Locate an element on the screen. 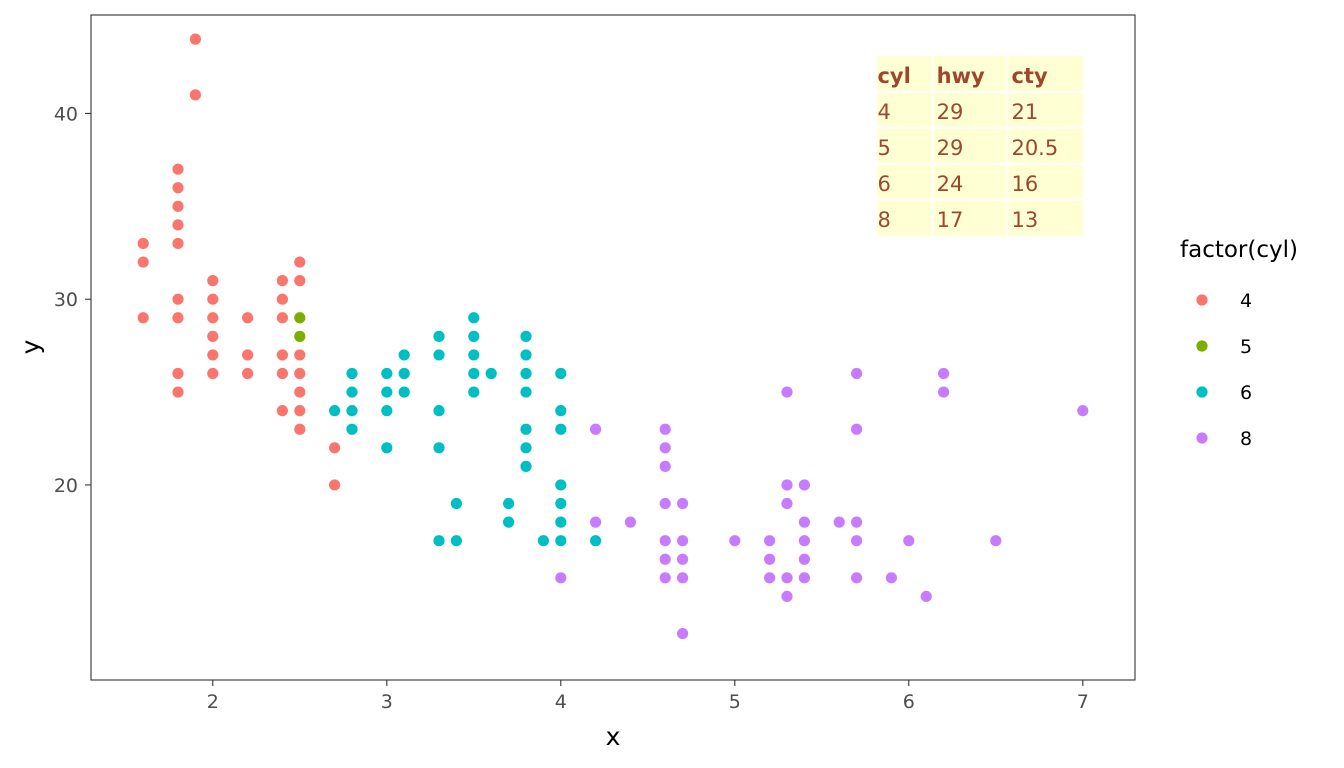  x-tick-label: 3 is located at coordinates (387, 702).